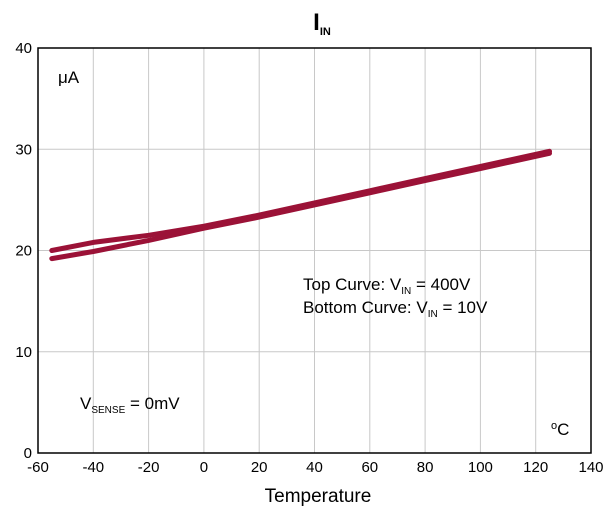 This screenshot has height=508, width=608. What do you see at coordinates (365, 307) in the screenshot?
I see `bottom-curve-annotation-label: Bottom Curve: V` at bounding box center [365, 307].